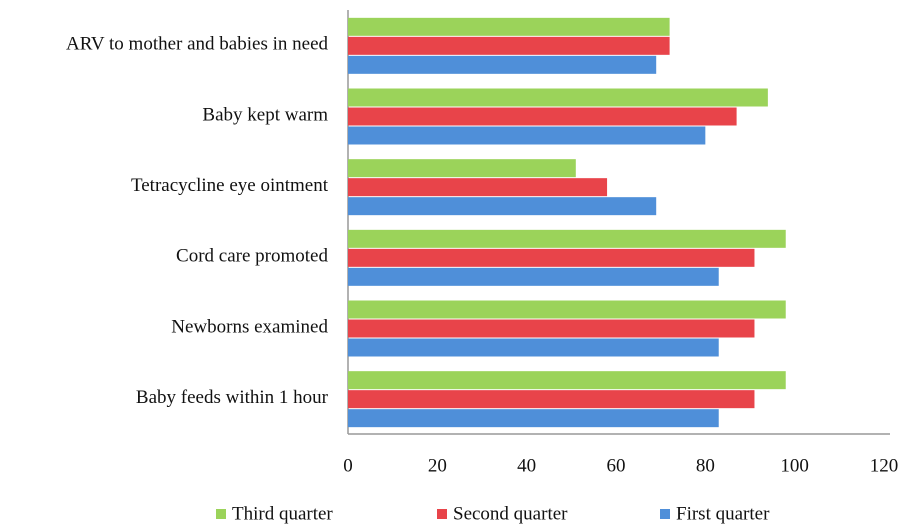 This screenshot has height=526, width=914. What do you see at coordinates (723, 513) in the screenshot?
I see `legend-label: First quarter` at bounding box center [723, 513].